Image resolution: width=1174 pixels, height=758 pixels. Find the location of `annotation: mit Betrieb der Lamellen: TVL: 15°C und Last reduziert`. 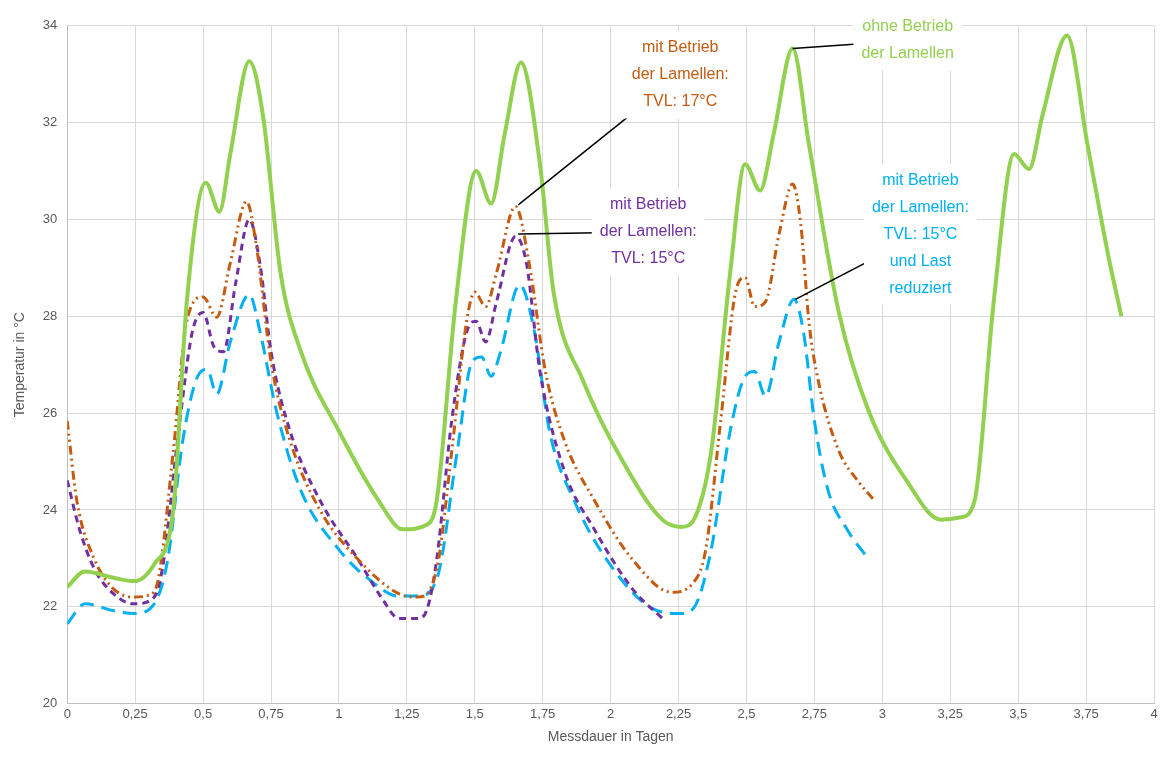

annotation: mit Betrieb der Lamellen: TVL: 15°C und Last reduziert is located at coordinates (920, 233).